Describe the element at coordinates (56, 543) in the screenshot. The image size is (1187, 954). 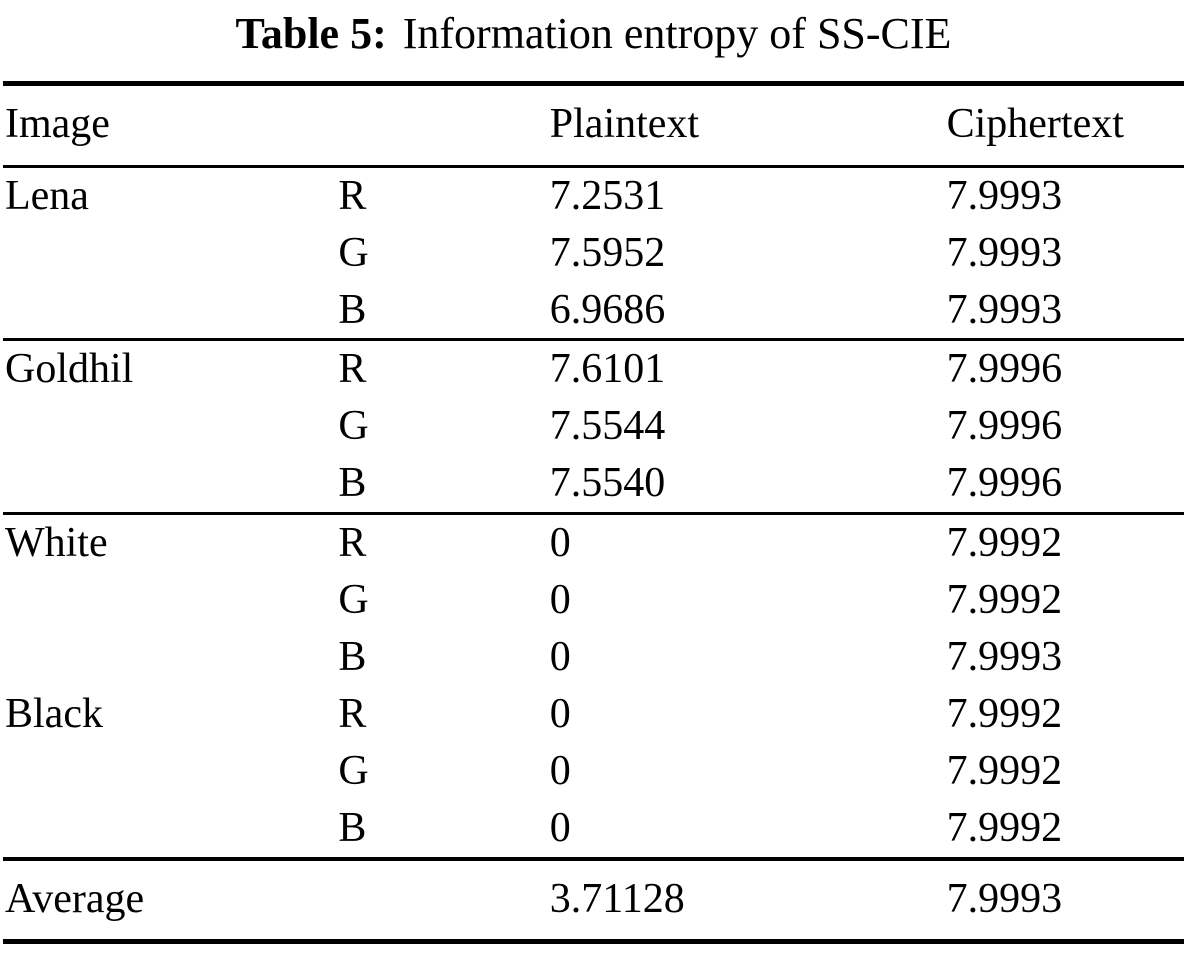
I see `image-cell: White` at that location.